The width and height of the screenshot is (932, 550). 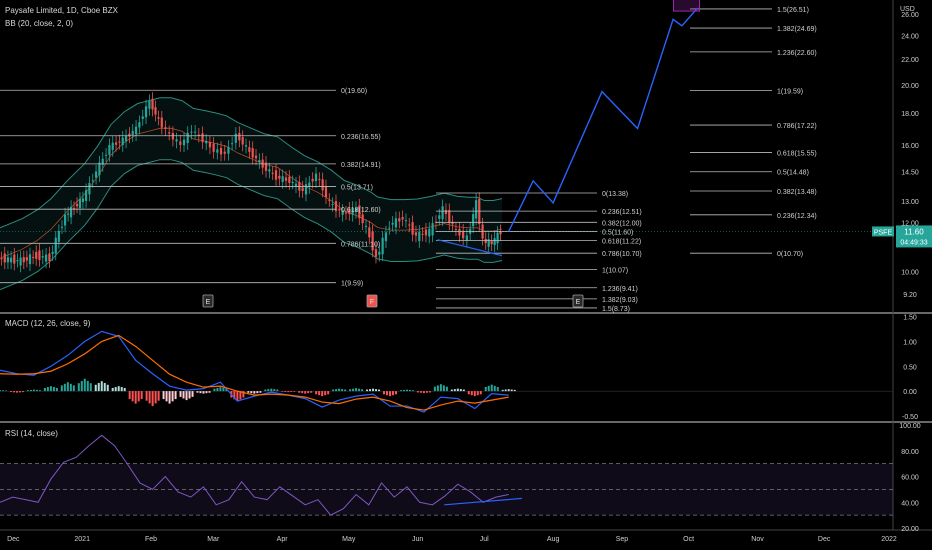 I want to click on fib-extension-3-level-label: 1.236(22.60), so click(x=797, y=53).